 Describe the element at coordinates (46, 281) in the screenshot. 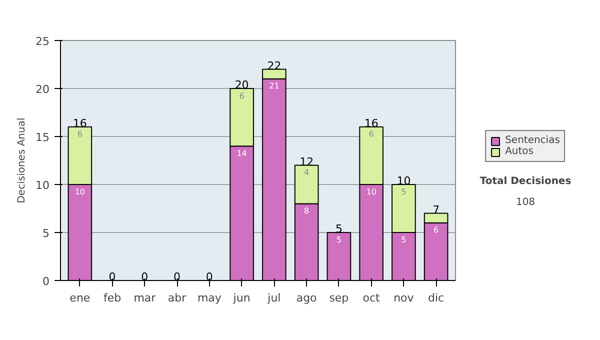

I see `y-tick-label: 0` at that location.